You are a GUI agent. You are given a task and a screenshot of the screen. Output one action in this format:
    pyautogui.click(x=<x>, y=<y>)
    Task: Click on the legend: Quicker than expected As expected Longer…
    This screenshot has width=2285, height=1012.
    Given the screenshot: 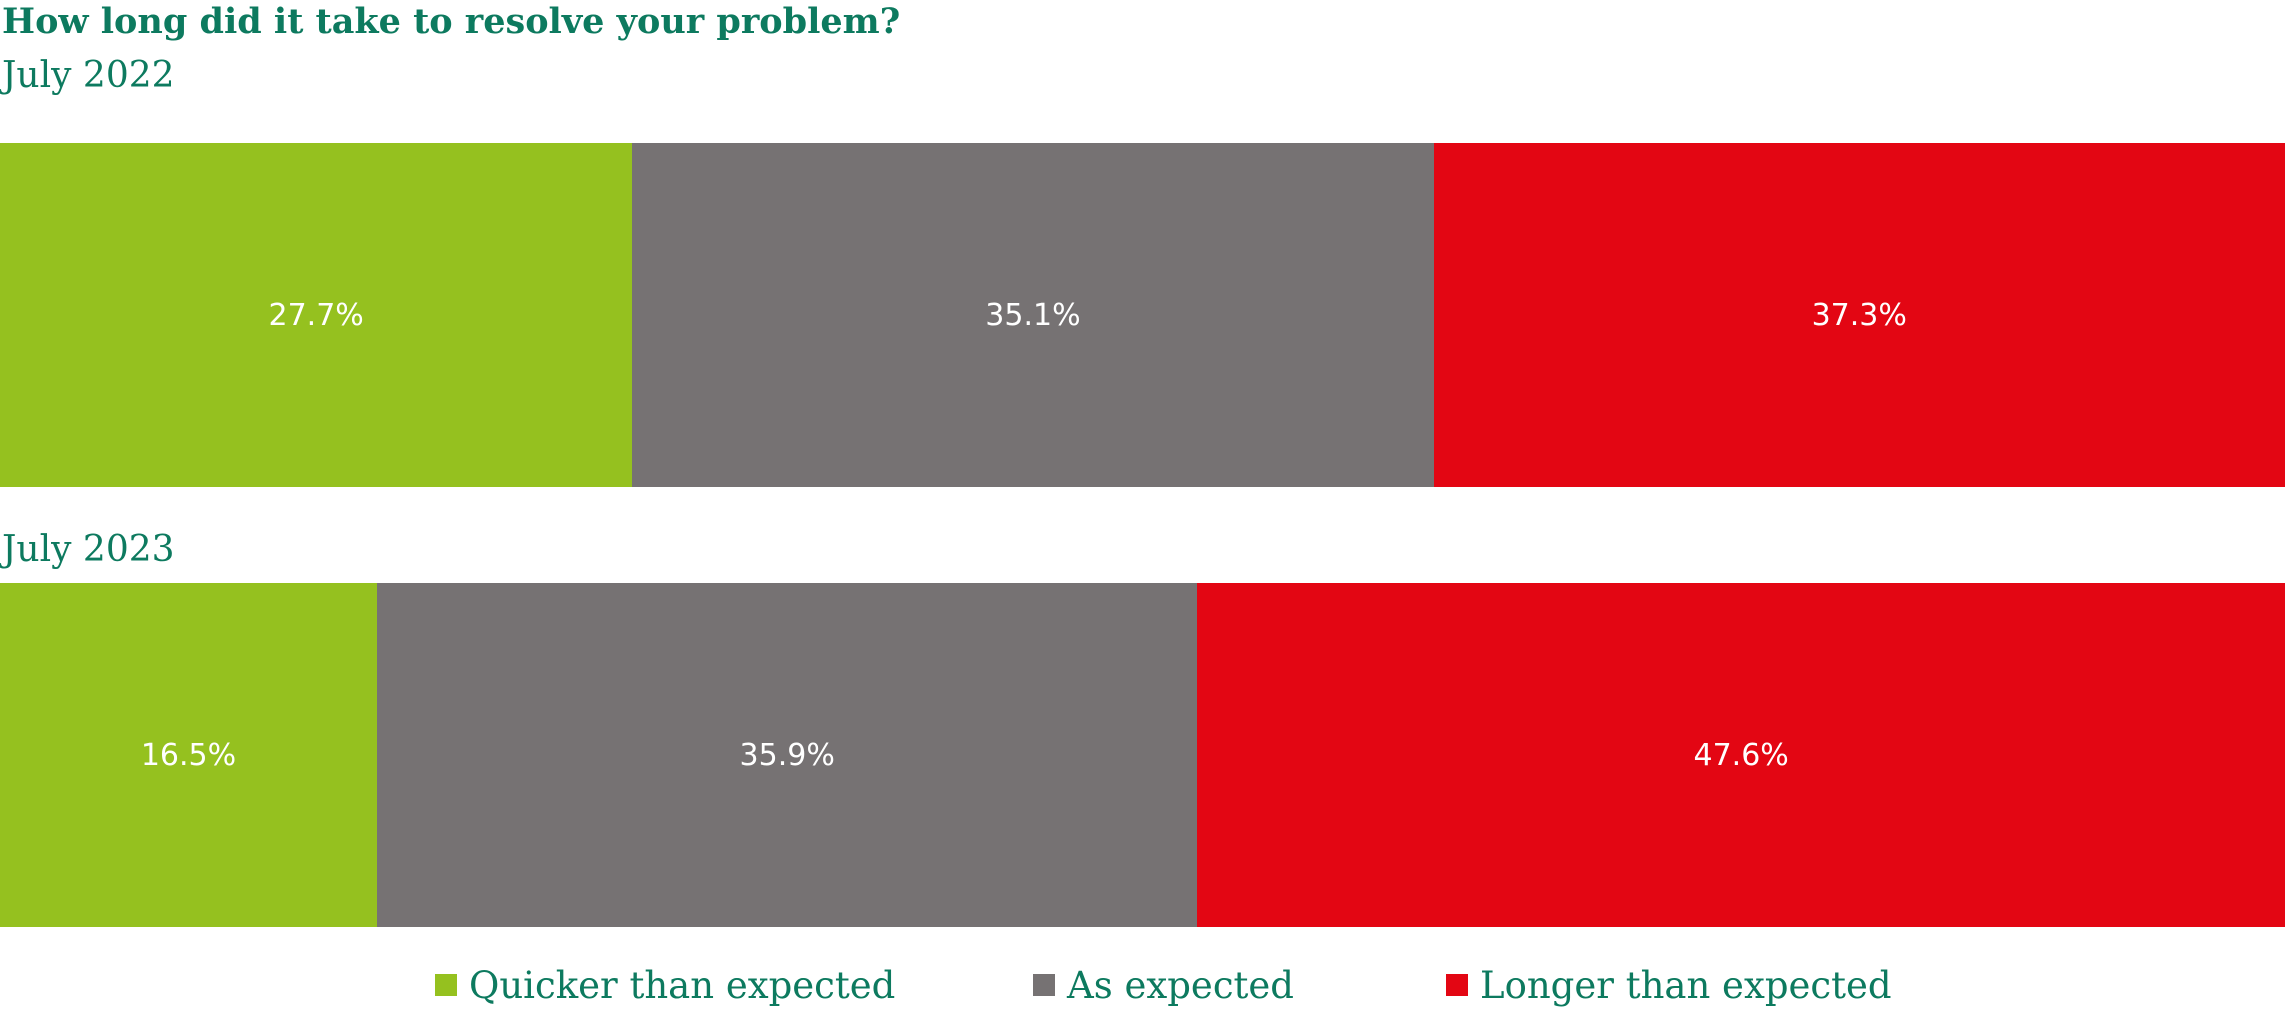 What is the action you would take?
    pyautogui.click(x=1142, y=985)
    